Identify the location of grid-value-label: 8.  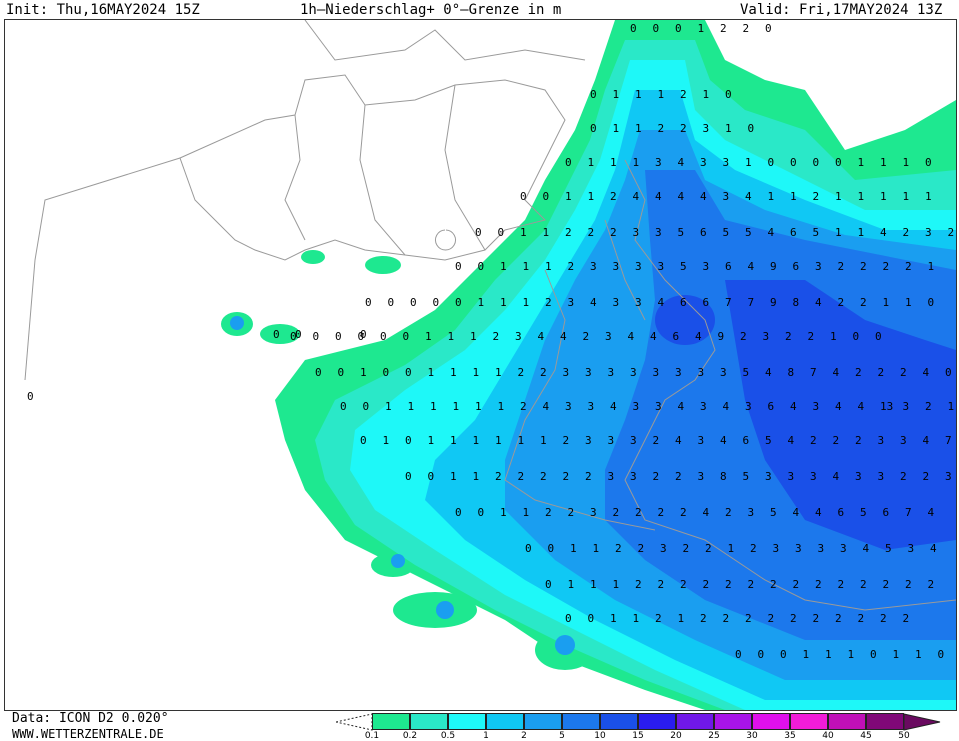
(796, 302).